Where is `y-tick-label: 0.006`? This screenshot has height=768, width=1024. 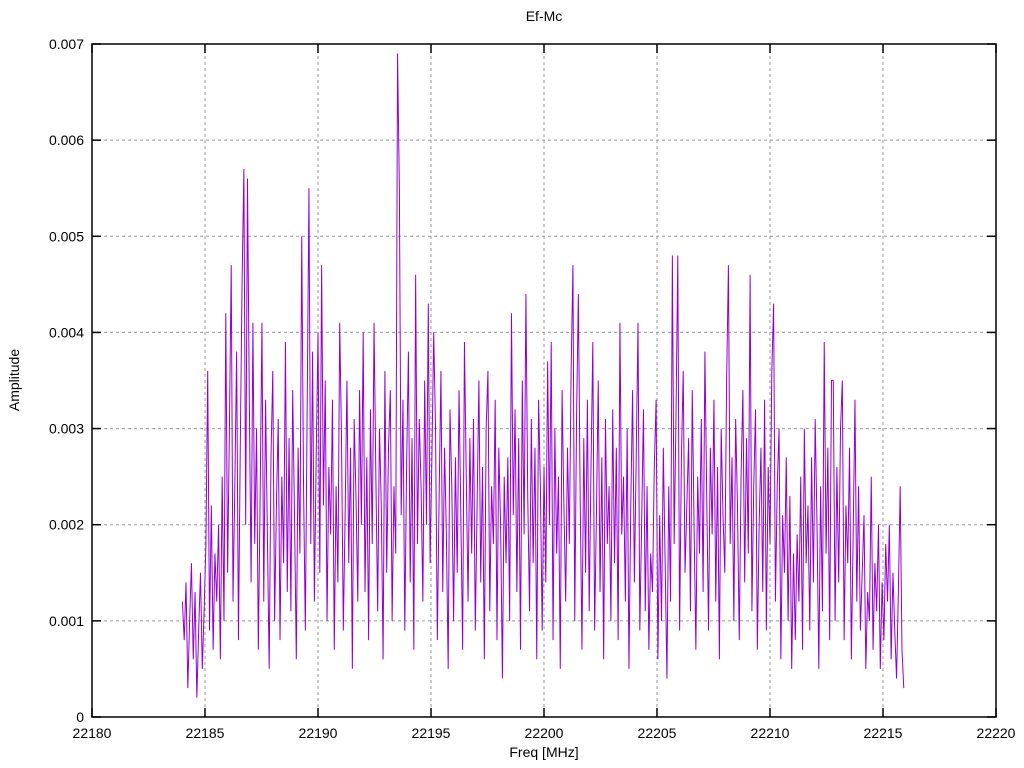
y-tick-label: 0.006 is located at coordinates (66, 140).